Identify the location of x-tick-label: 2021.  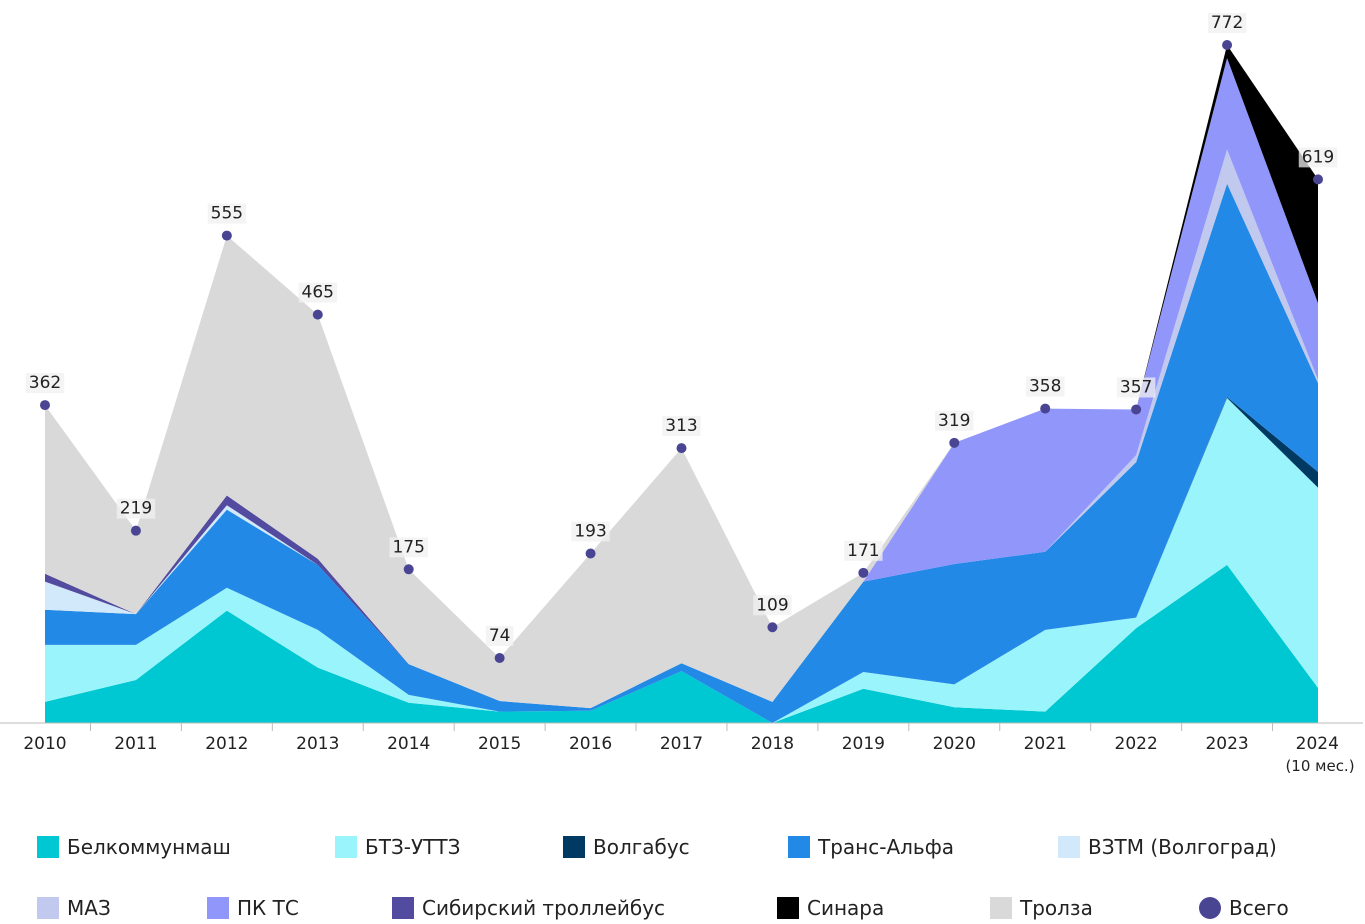
(1045, 744).